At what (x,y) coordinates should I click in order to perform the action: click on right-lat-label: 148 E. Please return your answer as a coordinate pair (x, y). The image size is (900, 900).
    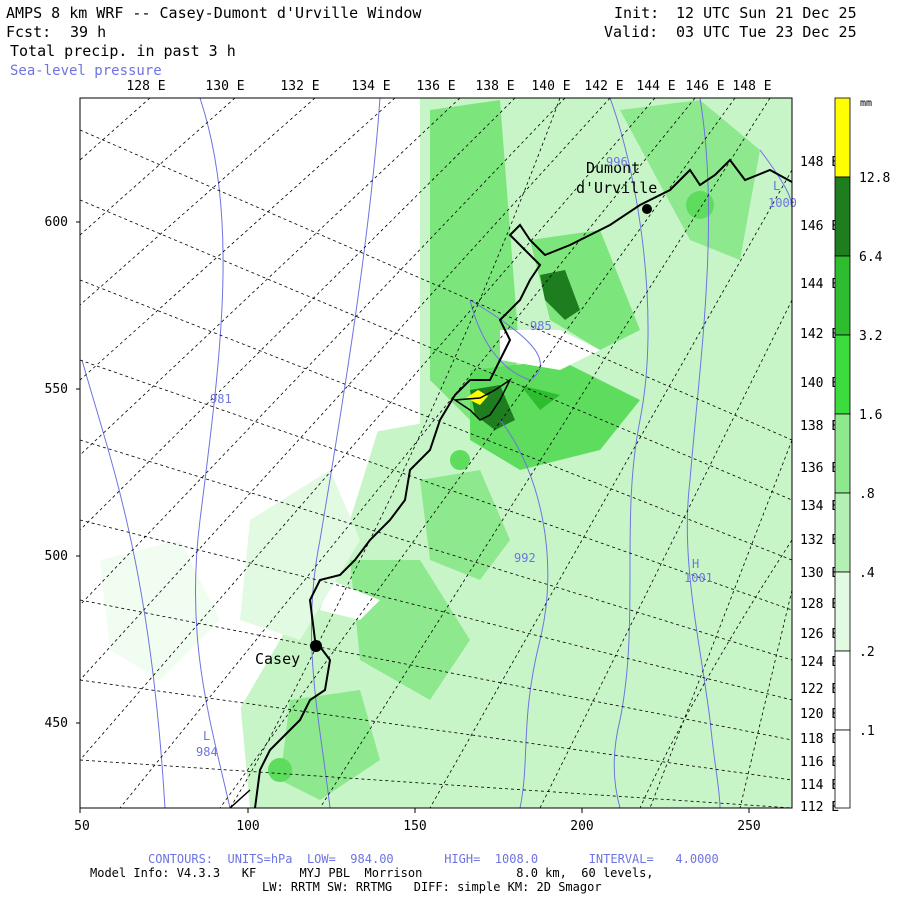
    Looking at the image, I should click on (819, 162).